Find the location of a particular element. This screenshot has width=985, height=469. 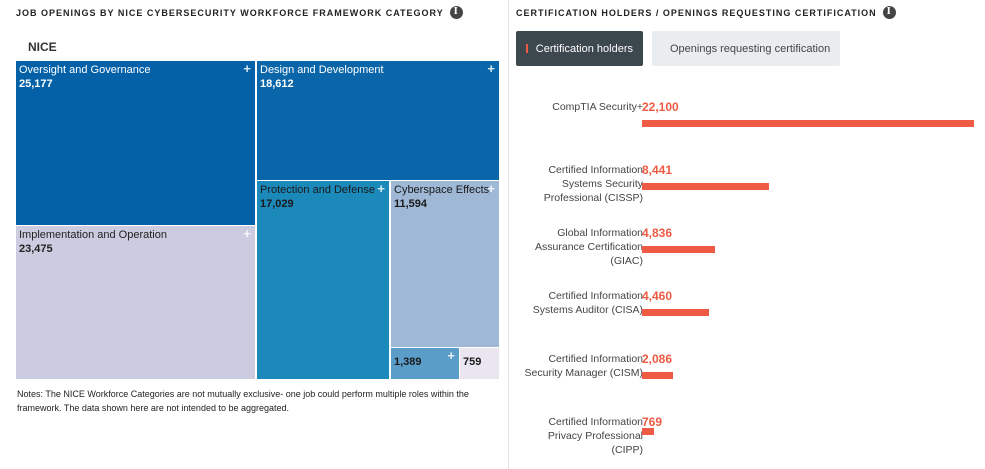

treemap-tile: 759 is located at coordinates (479, 363).